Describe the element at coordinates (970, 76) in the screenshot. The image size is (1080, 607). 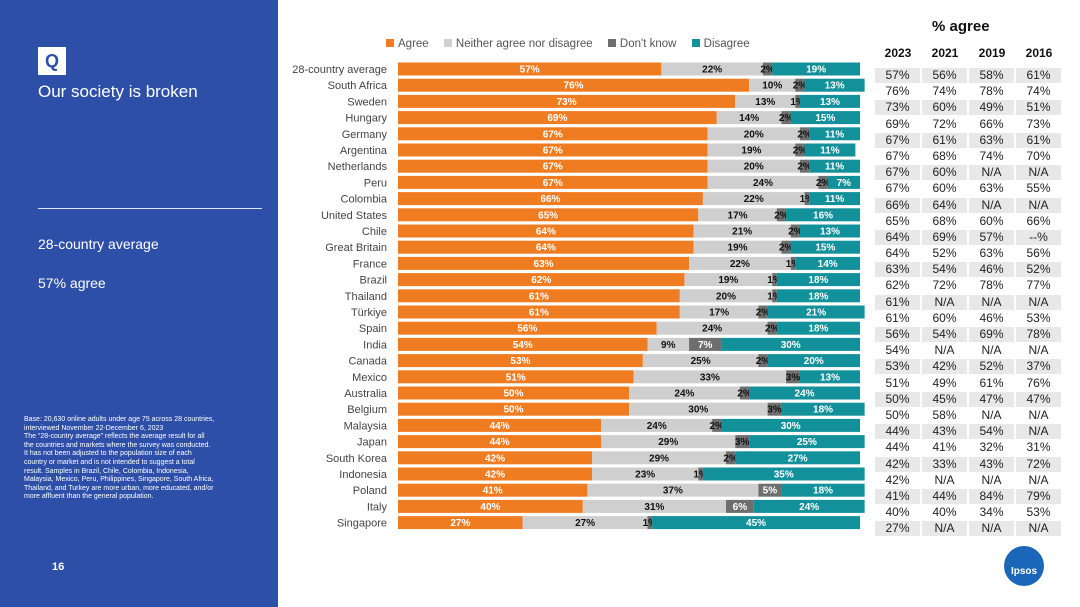
I see `table-row: 57% 56% 58% 61%` at that location.